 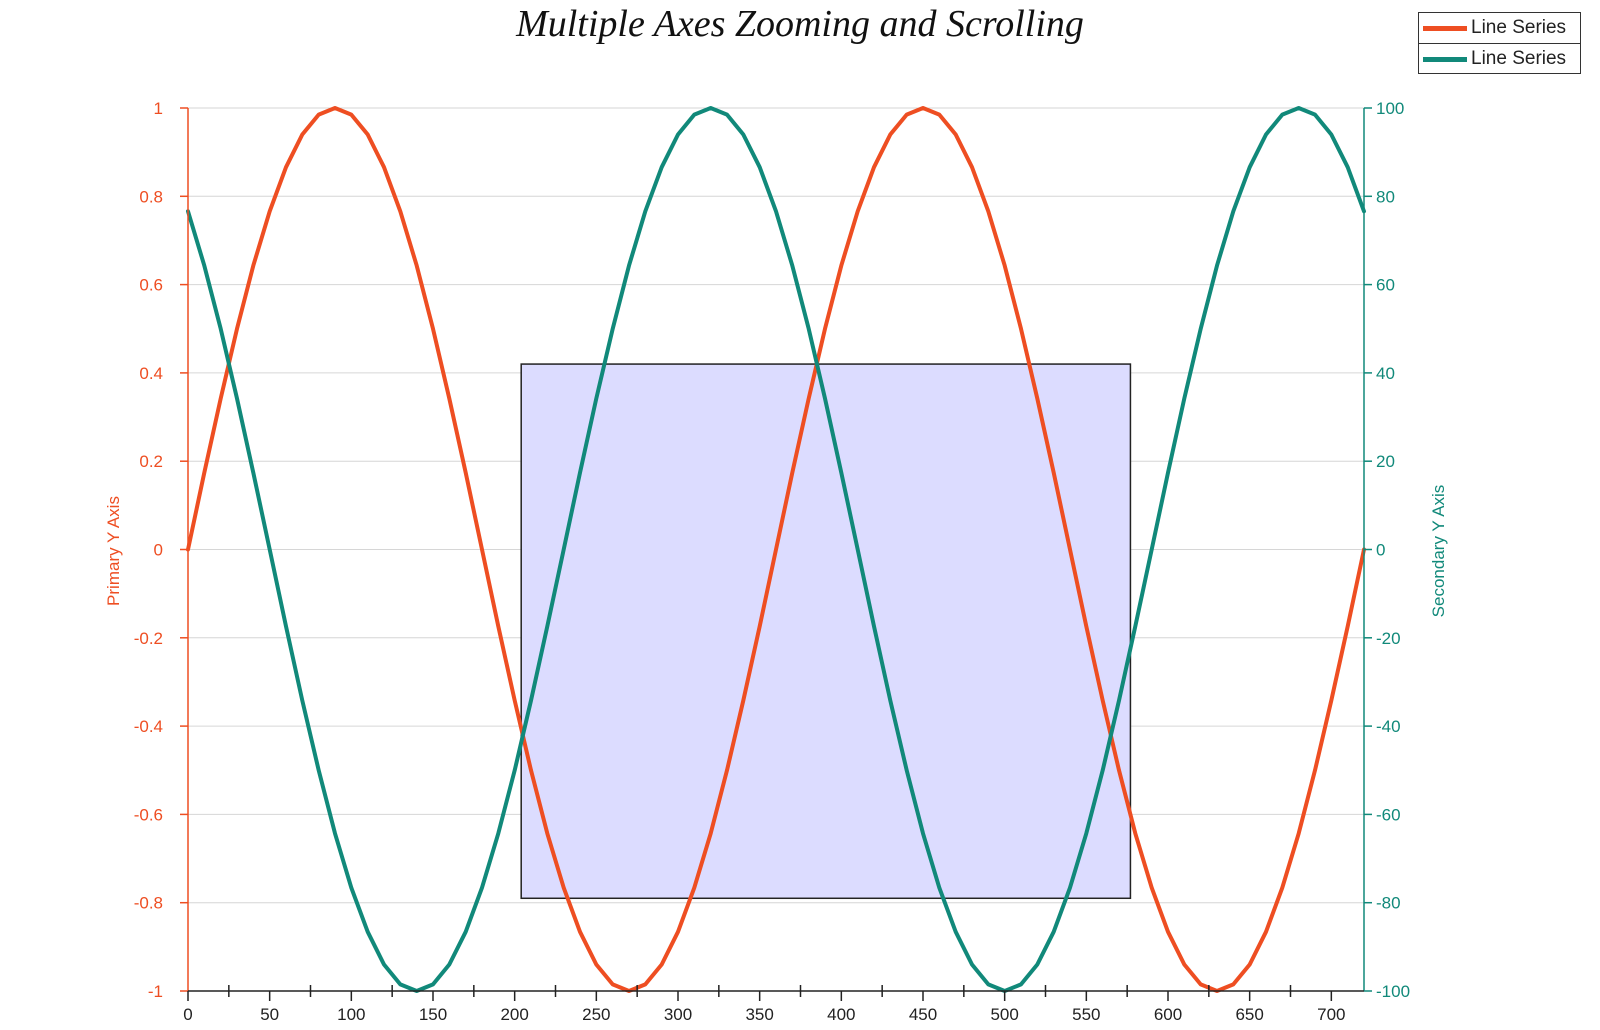 I want to click on x-tick-label-14: 700, so click(x=1331, y=1014).